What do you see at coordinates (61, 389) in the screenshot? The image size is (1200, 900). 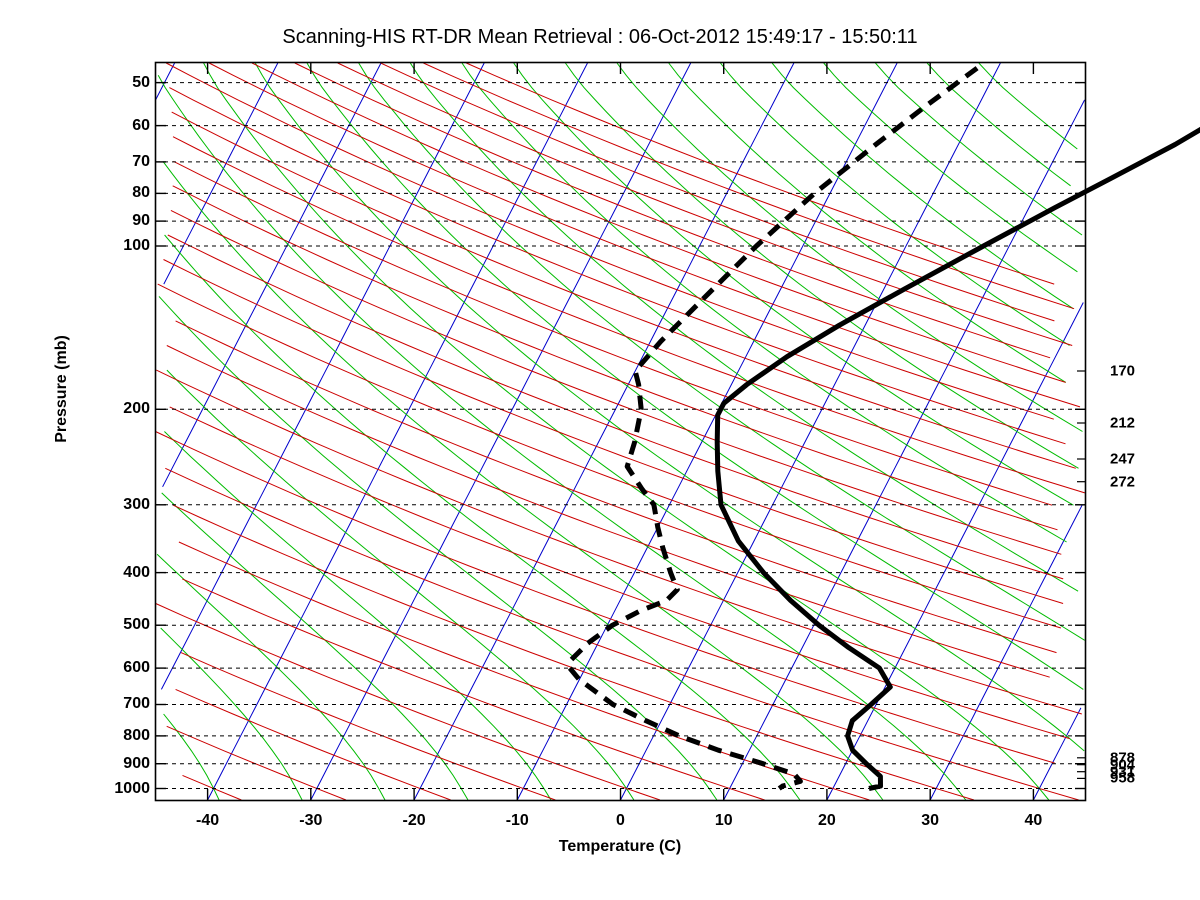 I see `y-axis-title: Pressure (mb)` at bounding box center [61, 389].